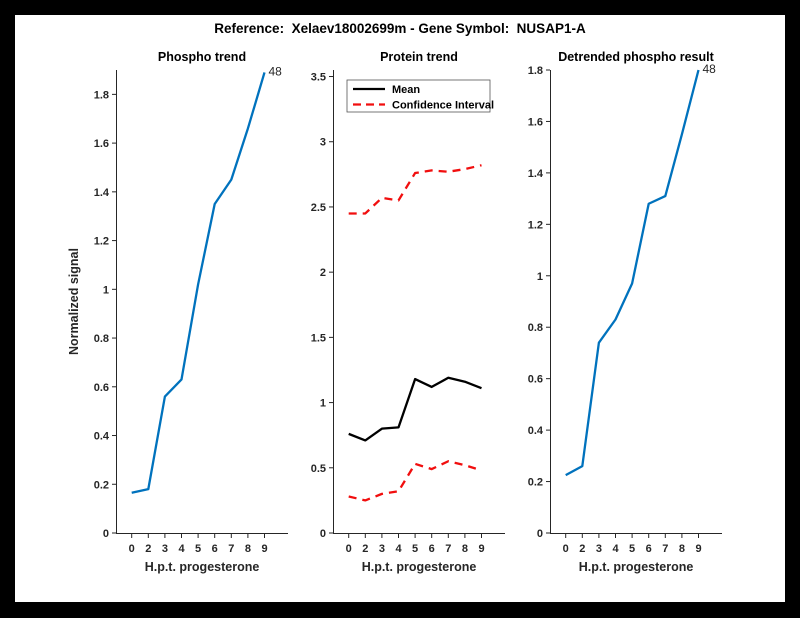  Describe the element at coordinates (198, 283) in the screenshot. I see `line-phospho` at that location.